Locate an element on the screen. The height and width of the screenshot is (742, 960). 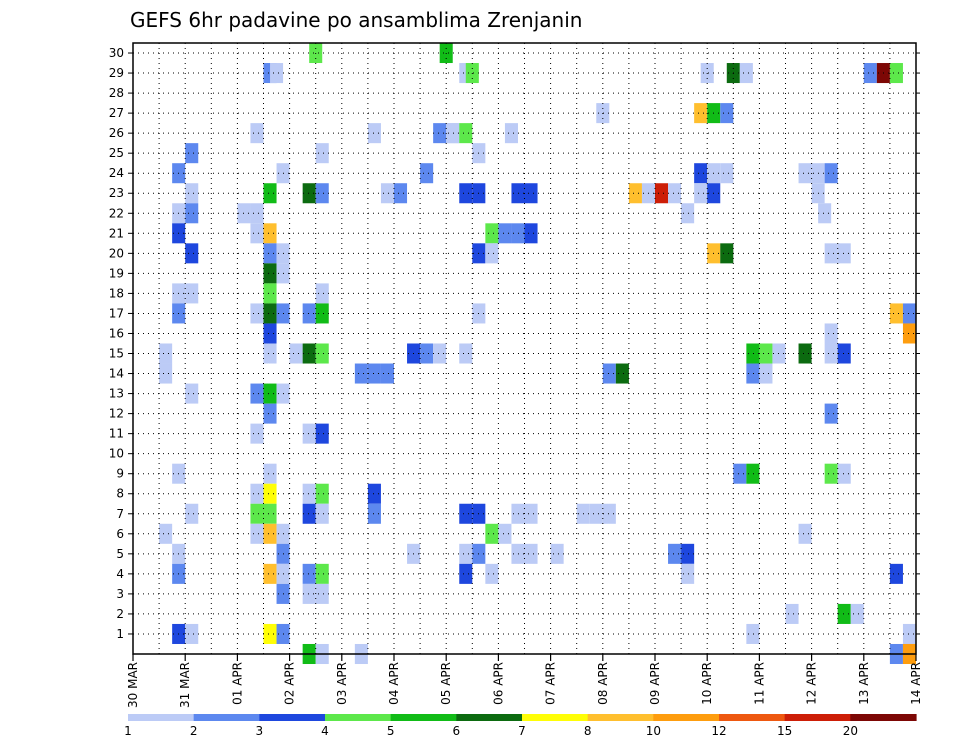
y-tick-label: 27 is located at coordinates (116, 113).